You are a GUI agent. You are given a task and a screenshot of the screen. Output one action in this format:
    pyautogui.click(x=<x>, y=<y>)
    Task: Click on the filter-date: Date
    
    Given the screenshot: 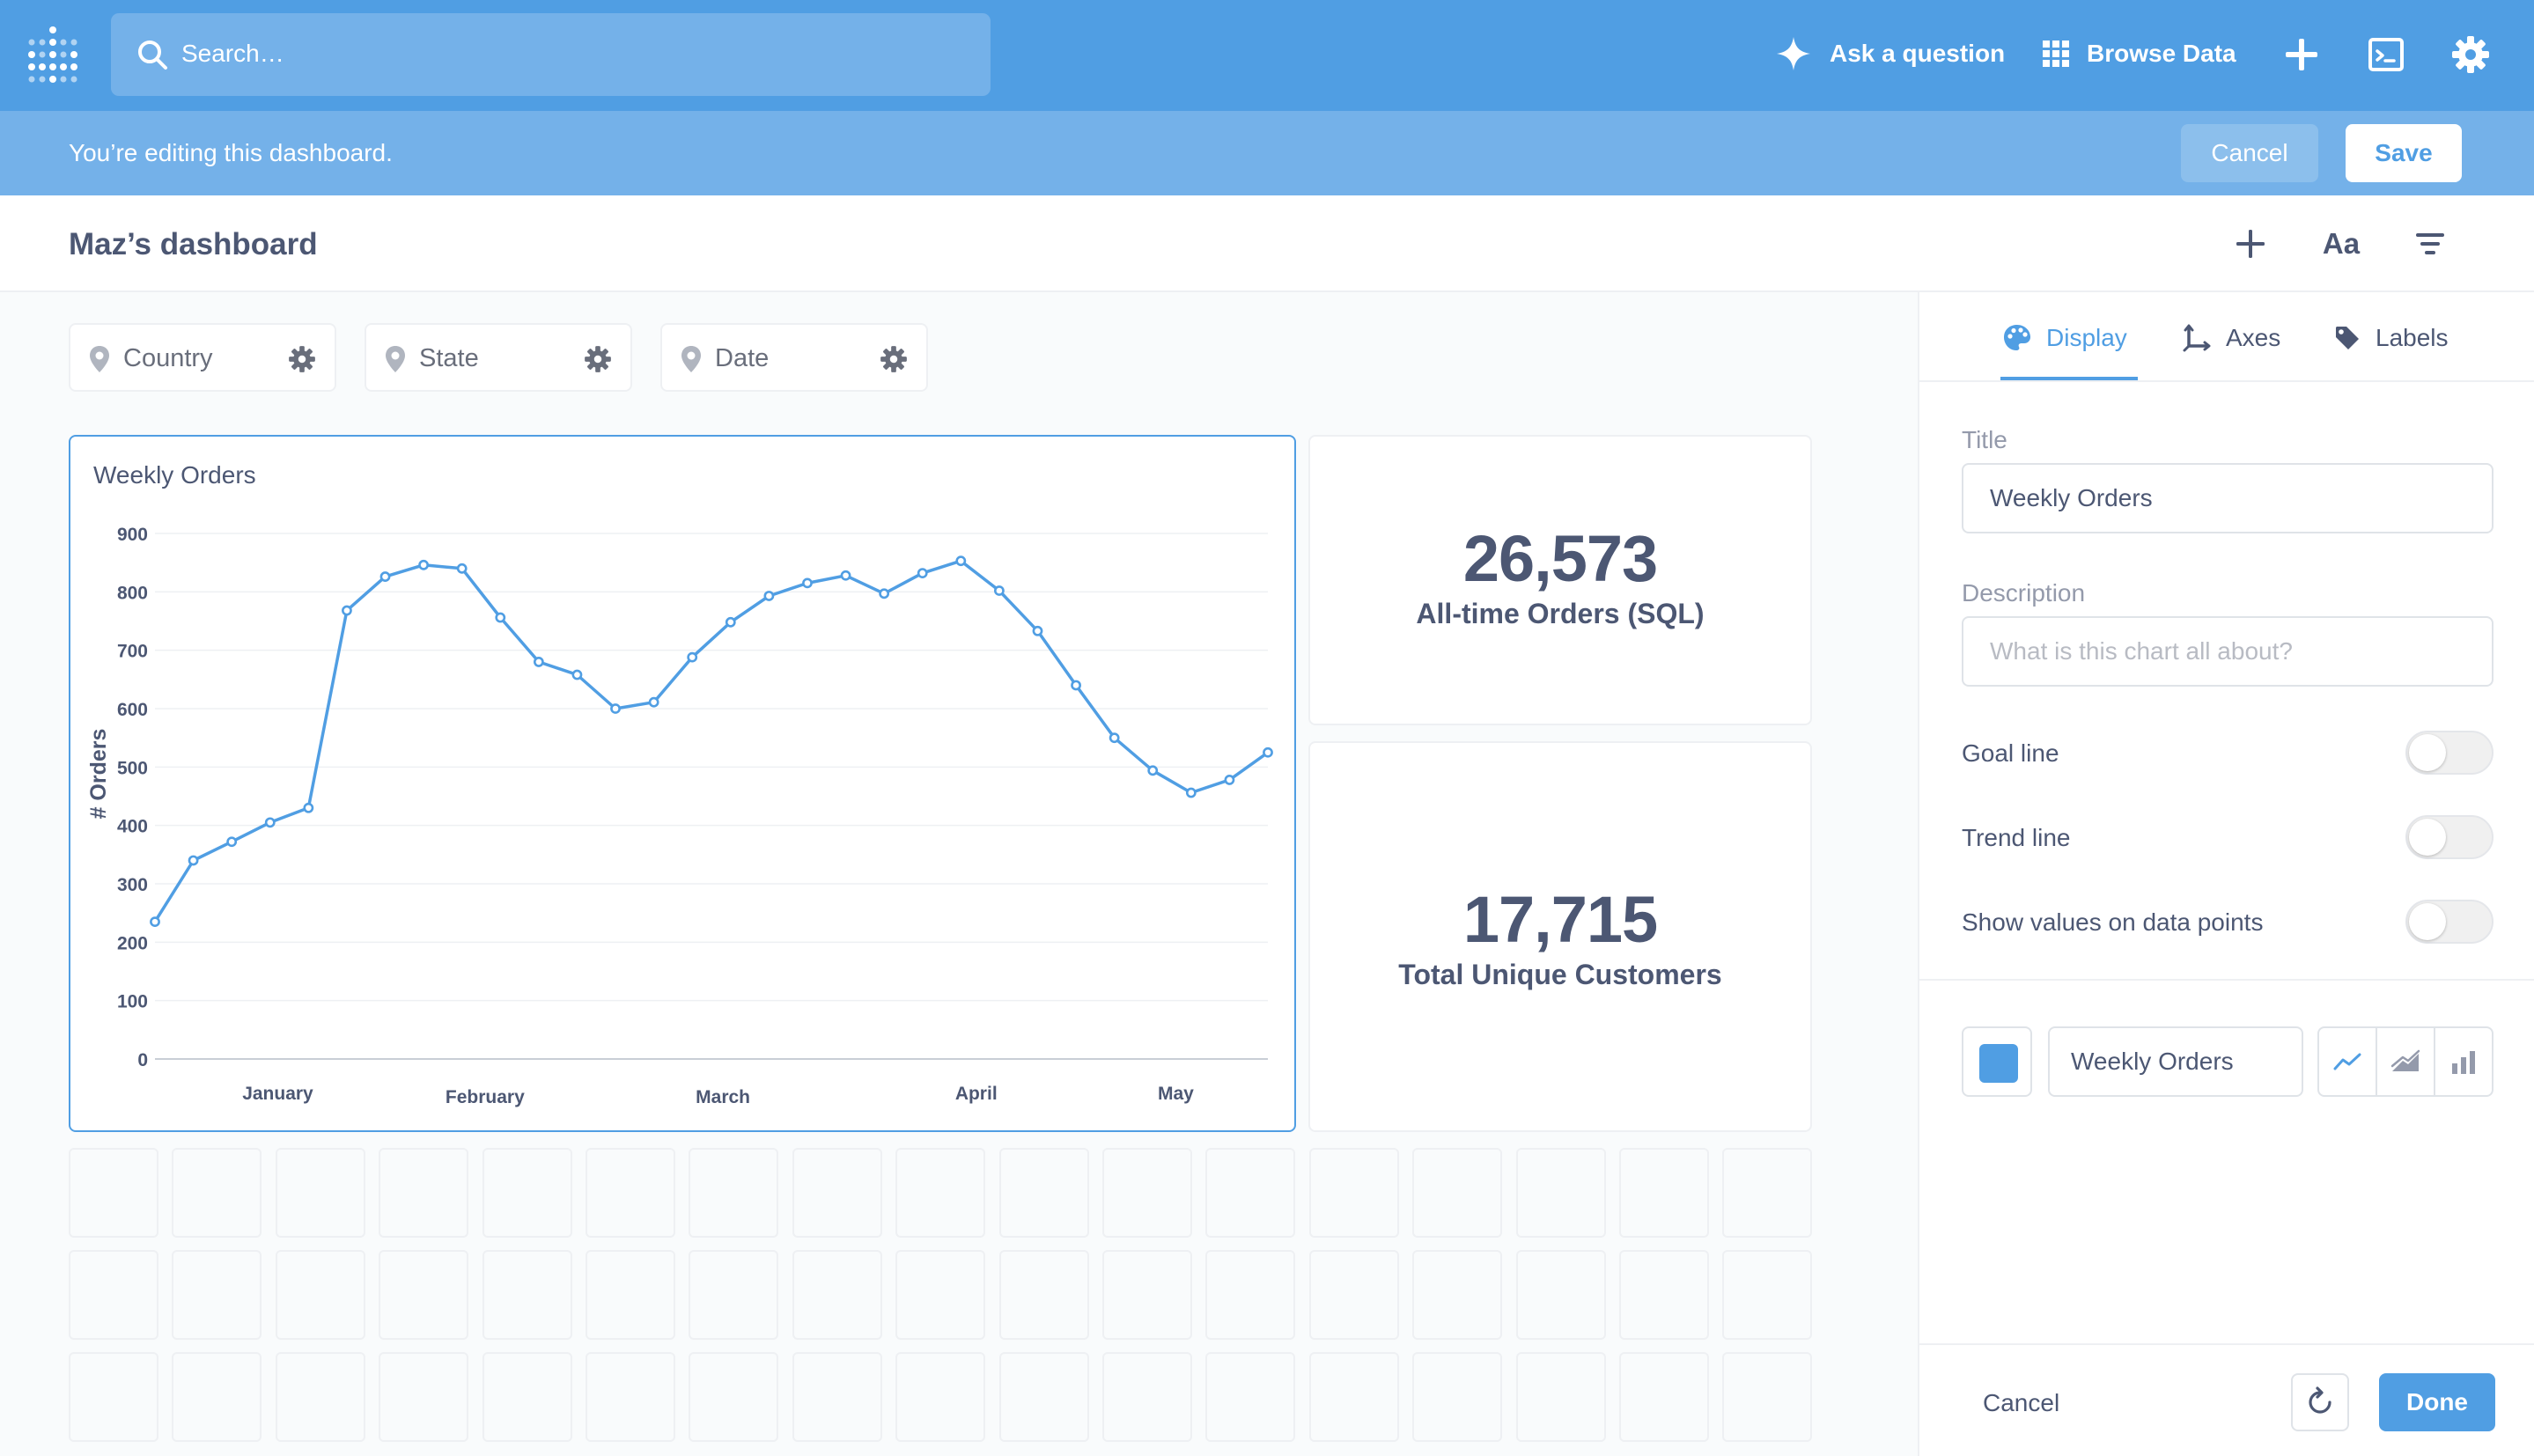 What is the action you would take?
    pyautogui.click(x=794, y=357)
    